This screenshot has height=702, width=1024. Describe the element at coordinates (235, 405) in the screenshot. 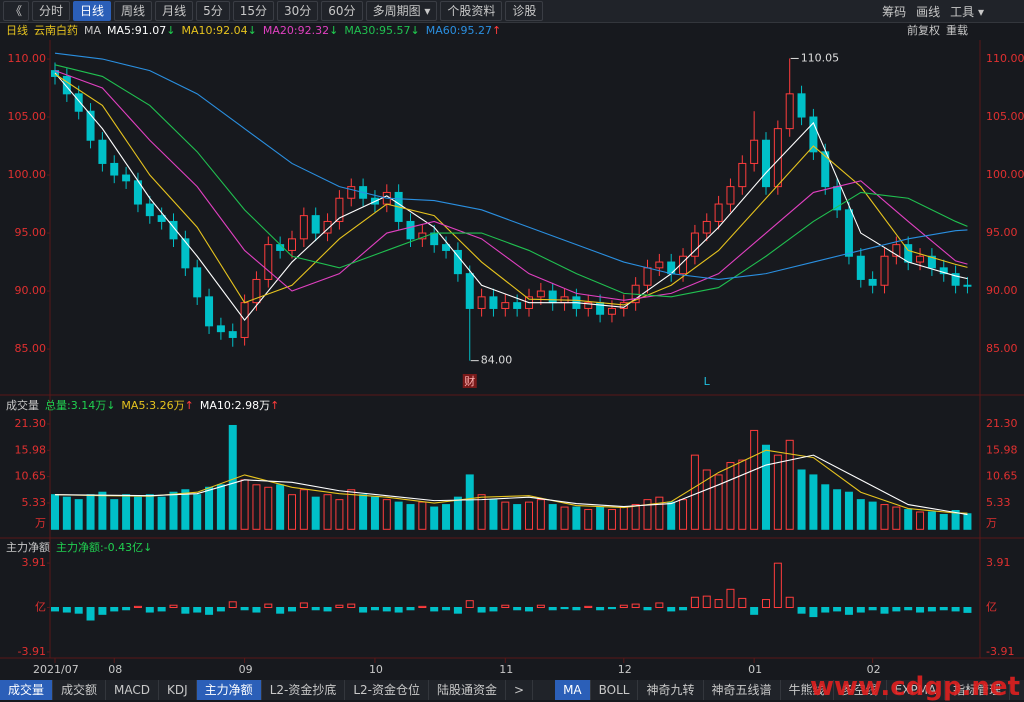

I see `panel-legend: MA10:2.98万` at that location.